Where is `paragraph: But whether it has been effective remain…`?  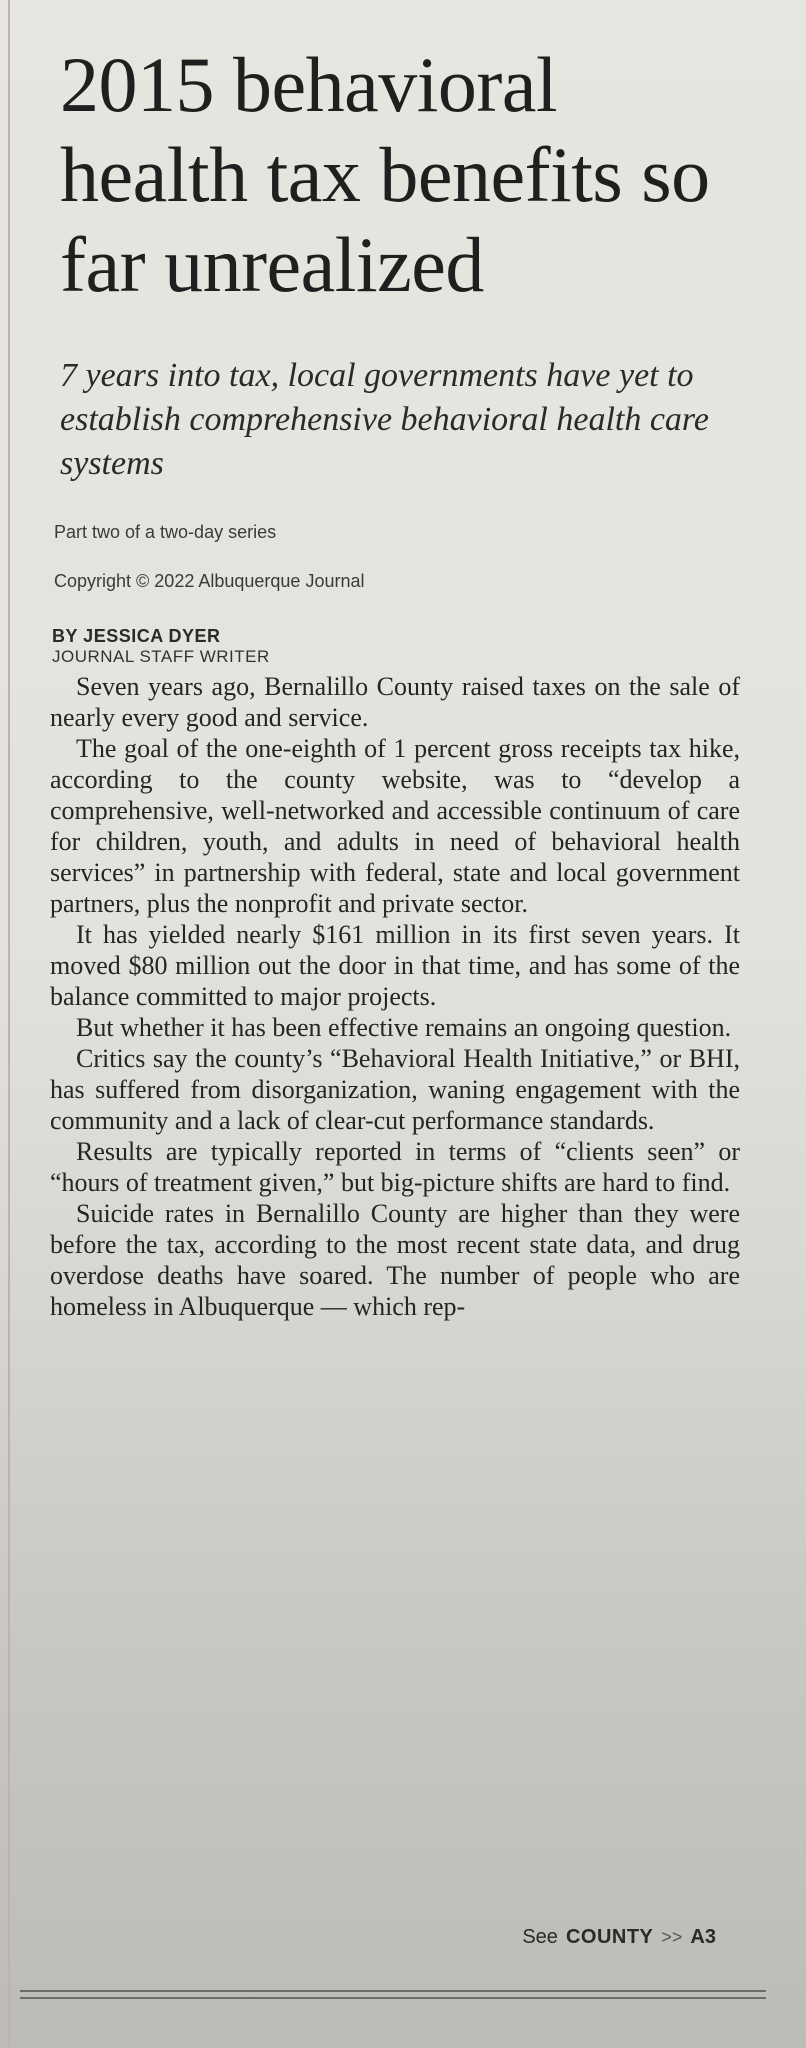 paragraph: But whether it has been effective remain… is located at coordinates (404, 1027).